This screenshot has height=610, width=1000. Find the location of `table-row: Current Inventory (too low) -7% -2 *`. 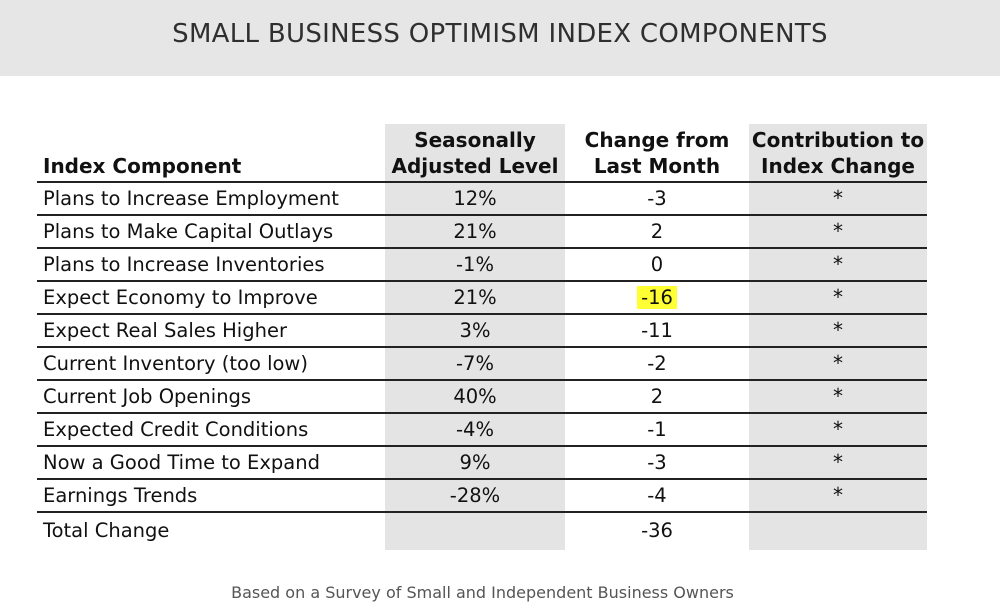

table-row: Current Inventory (too low) -7% -2 * is located at coordinates (482, 363).